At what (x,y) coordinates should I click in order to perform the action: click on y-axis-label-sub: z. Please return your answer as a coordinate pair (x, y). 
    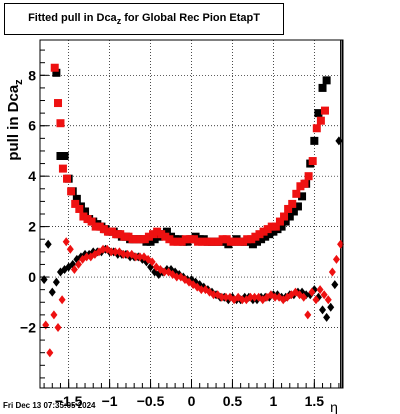
    Looking at the image, I should click on (19, 82).